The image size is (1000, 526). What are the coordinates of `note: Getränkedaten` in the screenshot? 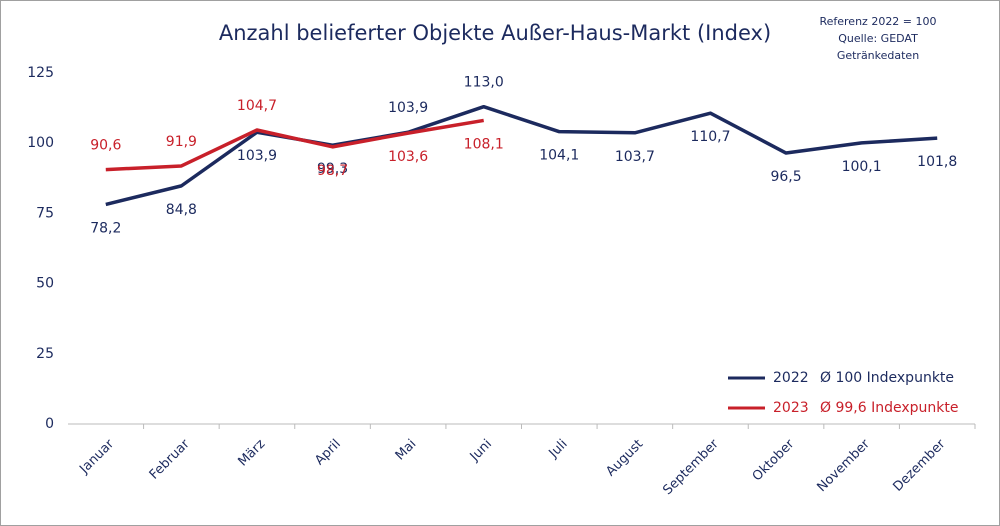 It's located at (878, 55).